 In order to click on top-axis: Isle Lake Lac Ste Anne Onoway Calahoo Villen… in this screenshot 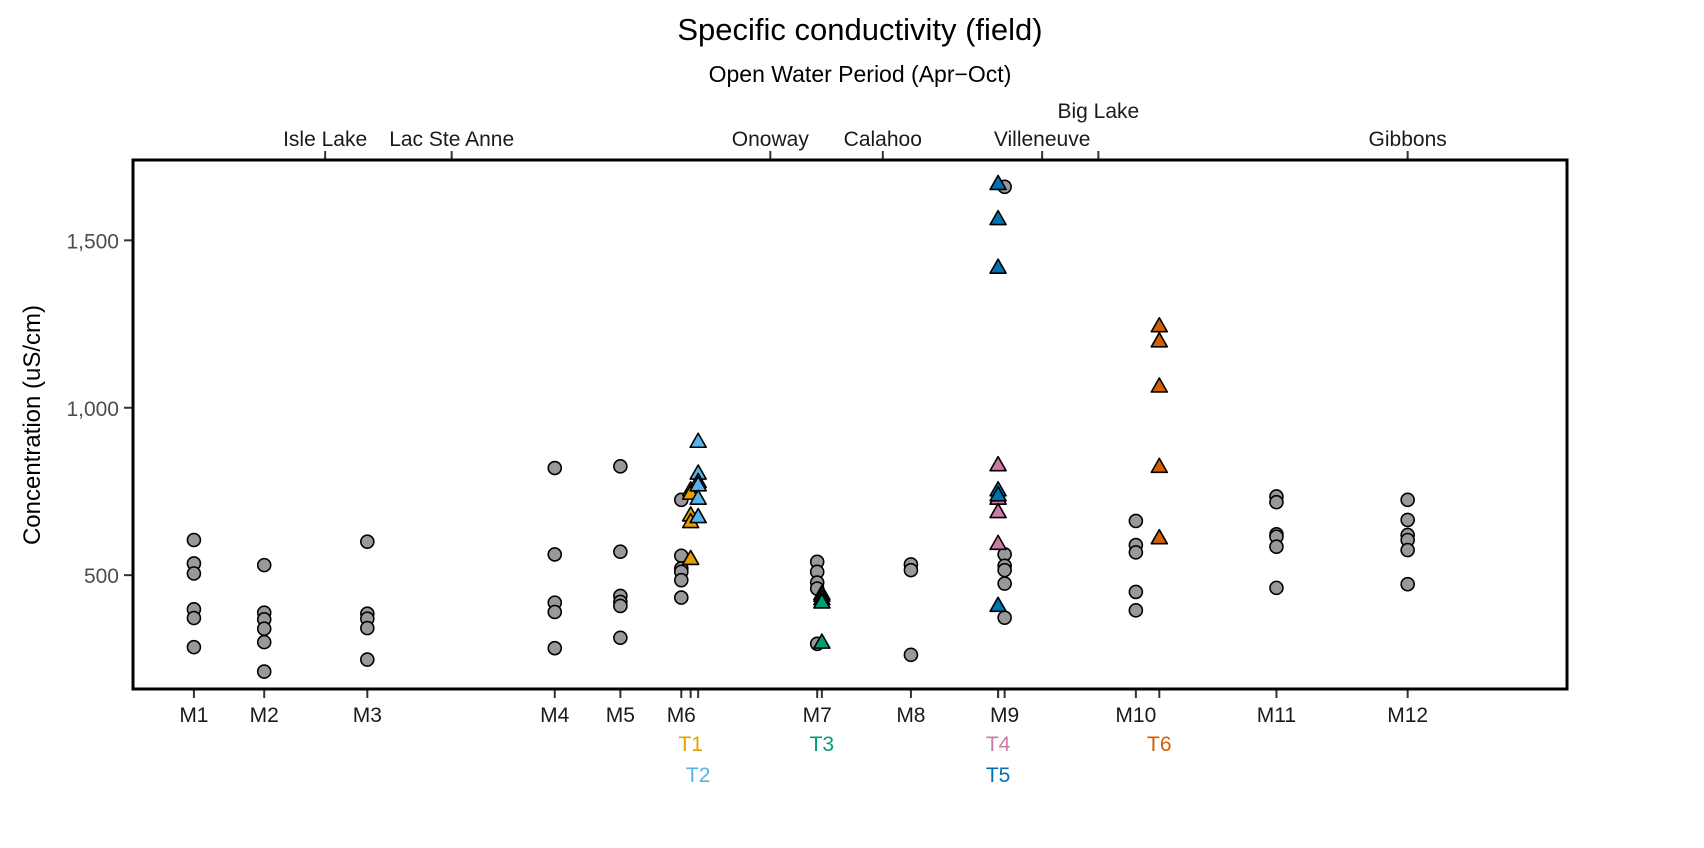, I will do `click(865, 130)`.